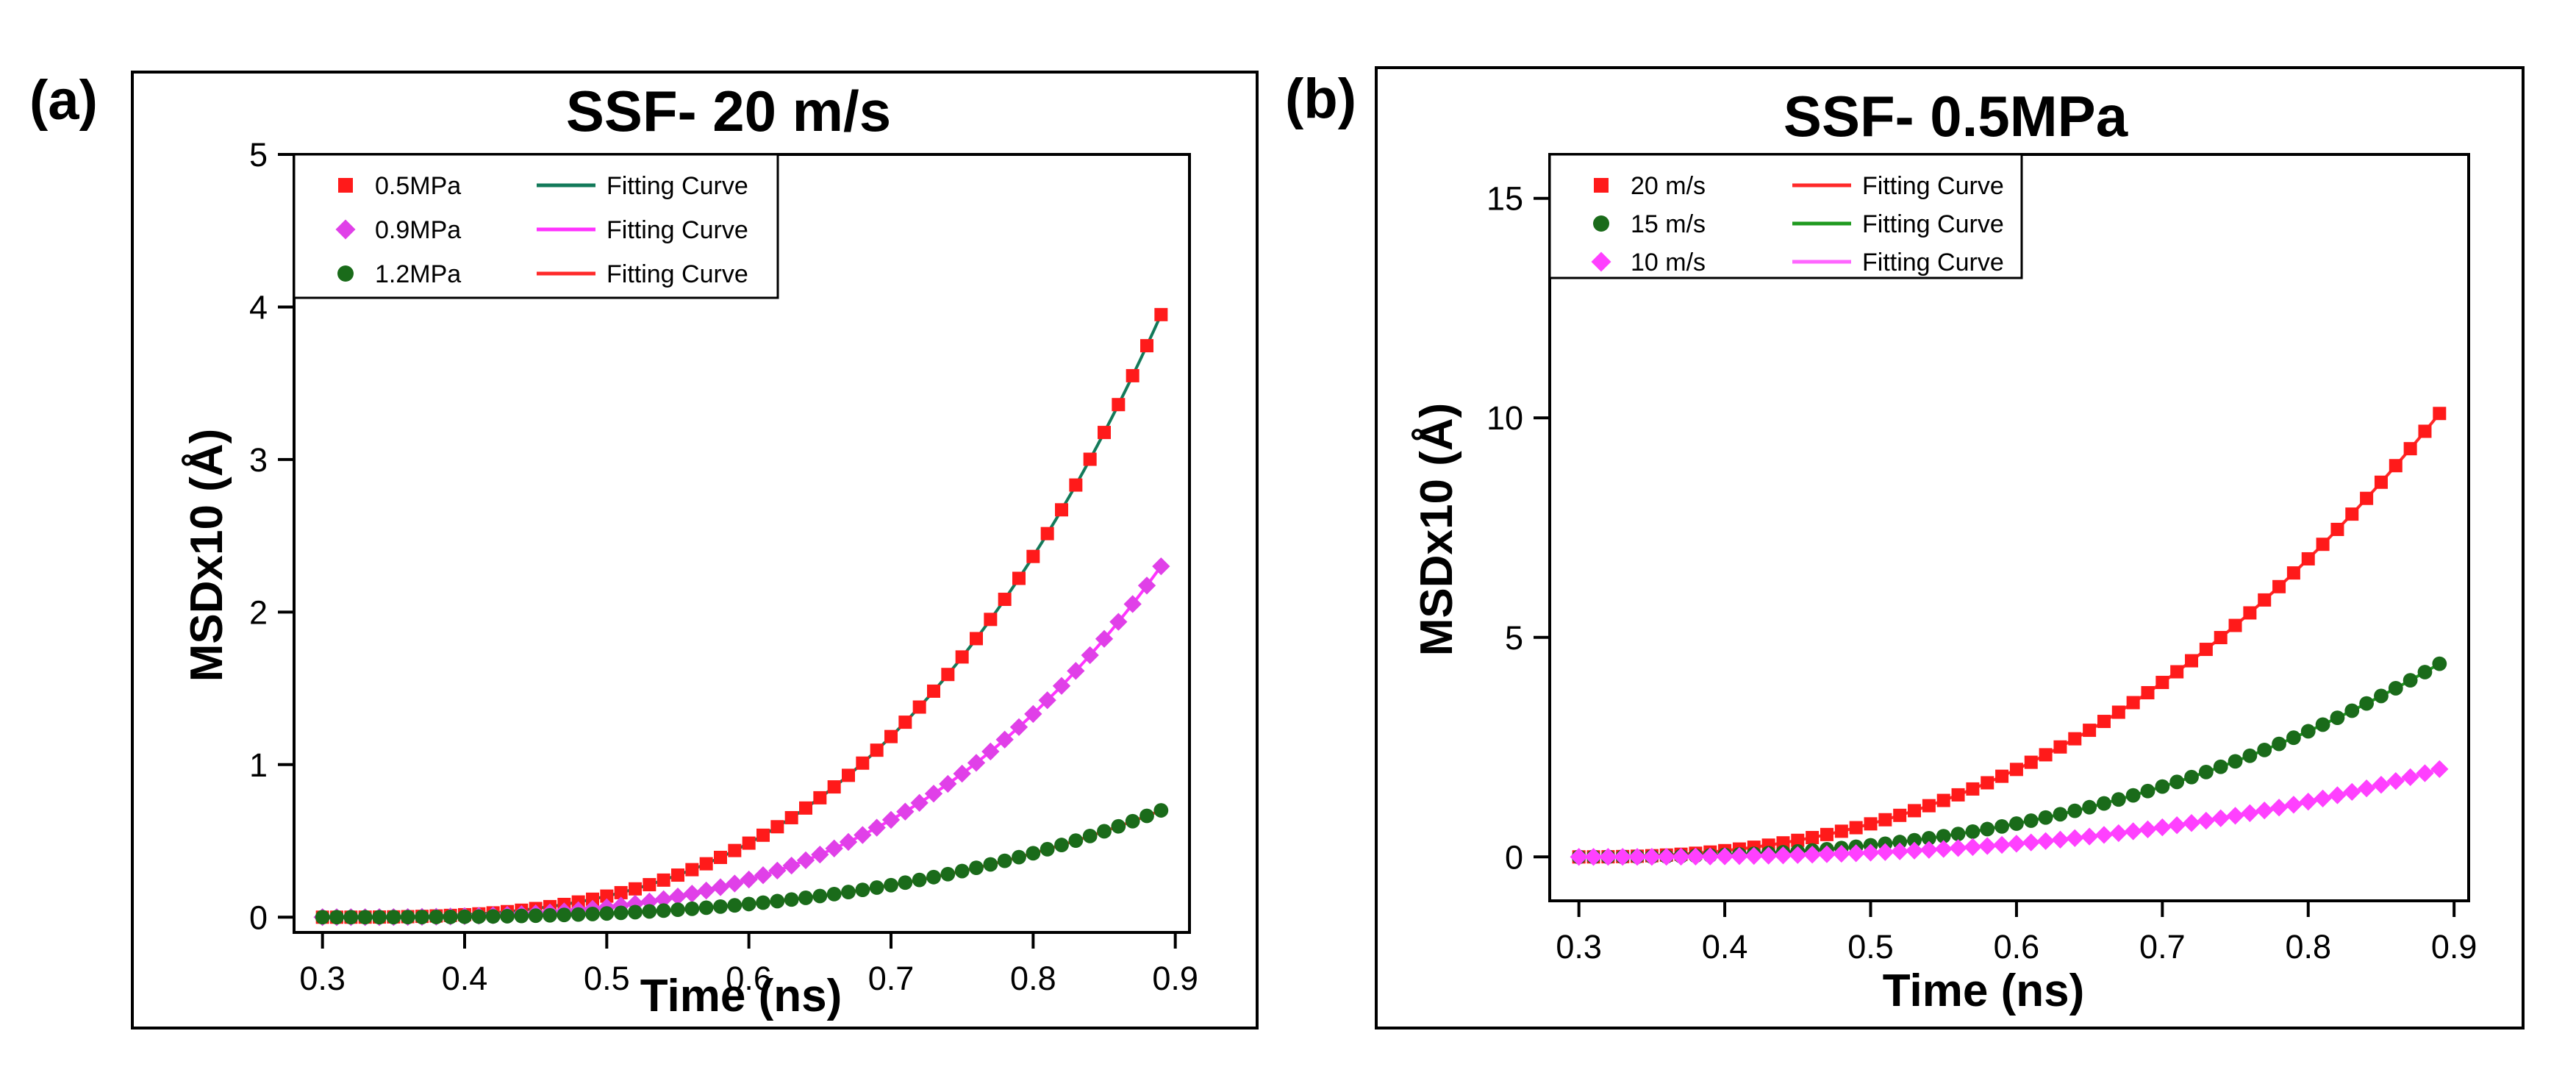 This screenshot has width=2576, height=1092. What do you see at coordinates (322, 978) in the screenshot?
I see `panel-a-xtick-label: 0.3` at bounding box center [322, 978].